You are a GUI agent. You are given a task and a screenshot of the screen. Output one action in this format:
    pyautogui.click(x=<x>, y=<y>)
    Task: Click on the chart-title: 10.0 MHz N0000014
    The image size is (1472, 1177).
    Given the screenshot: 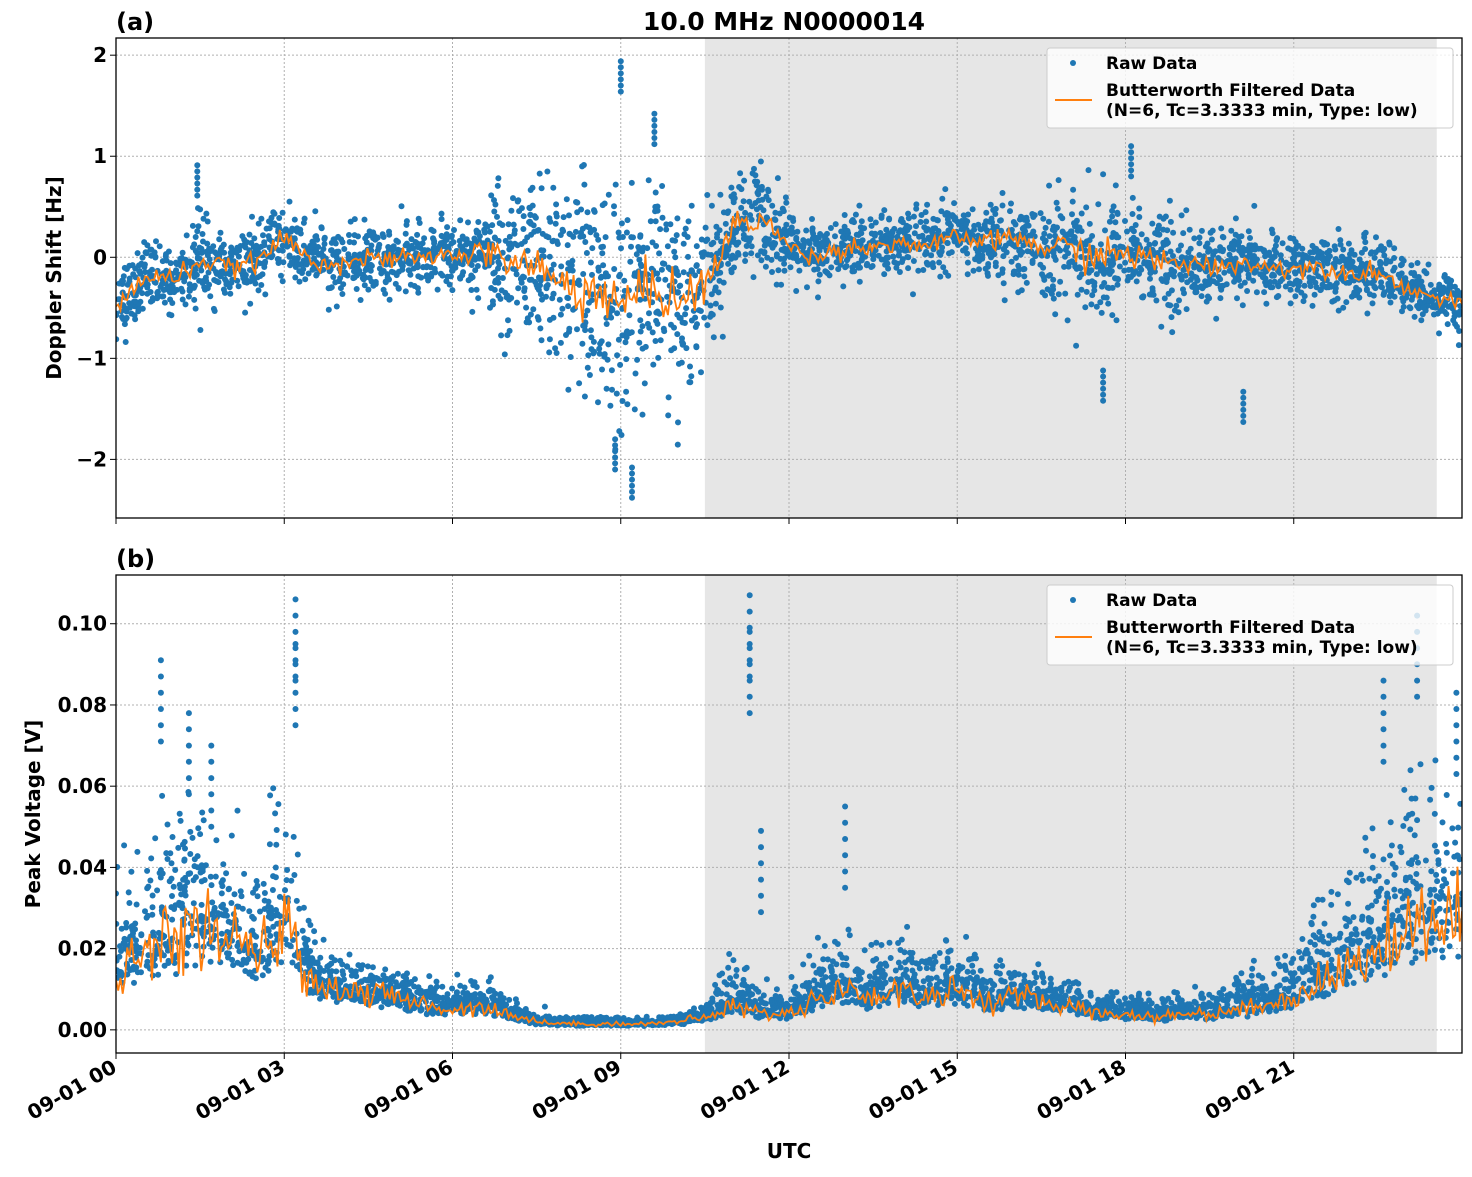 What is the action you would take?
    pyautogui.click(x=784, y=21)
    